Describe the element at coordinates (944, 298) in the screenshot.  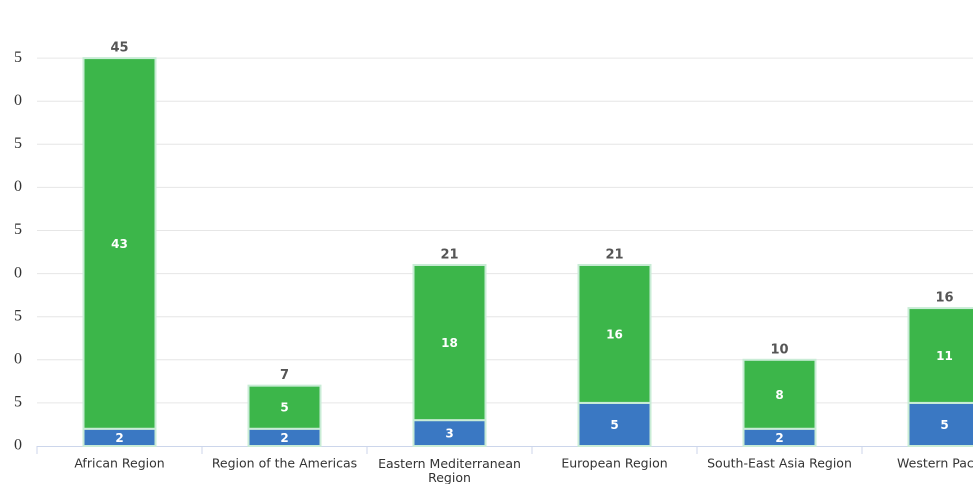
I see `total-label: 16` at that location.